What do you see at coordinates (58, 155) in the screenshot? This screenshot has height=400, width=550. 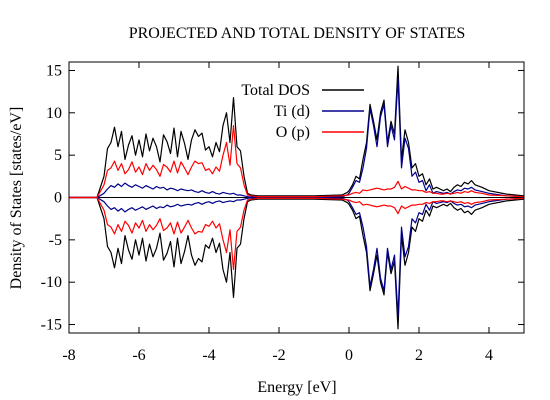 I see `y-tick-label: 5` at bounding box center [58, 155].